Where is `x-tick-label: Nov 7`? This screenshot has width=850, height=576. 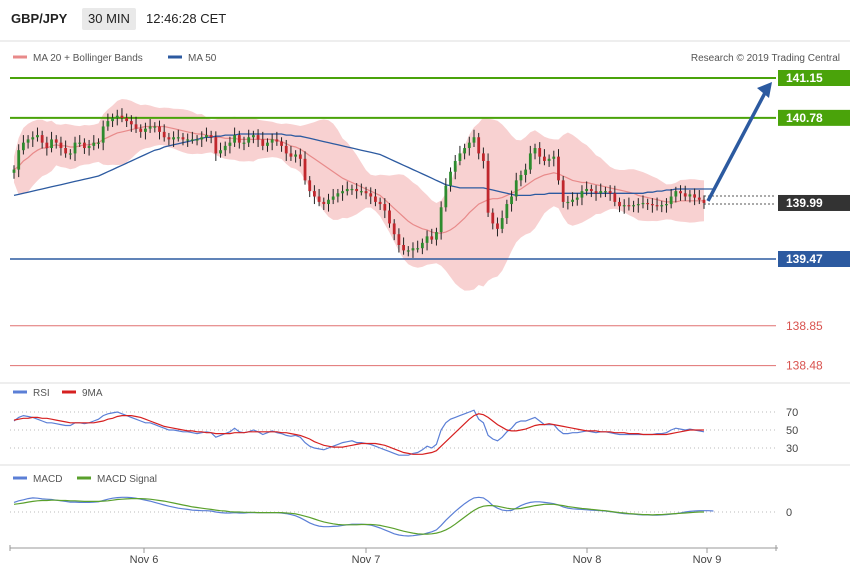
x-tick-label: Nov 7 is located at coordinates (366, 560).